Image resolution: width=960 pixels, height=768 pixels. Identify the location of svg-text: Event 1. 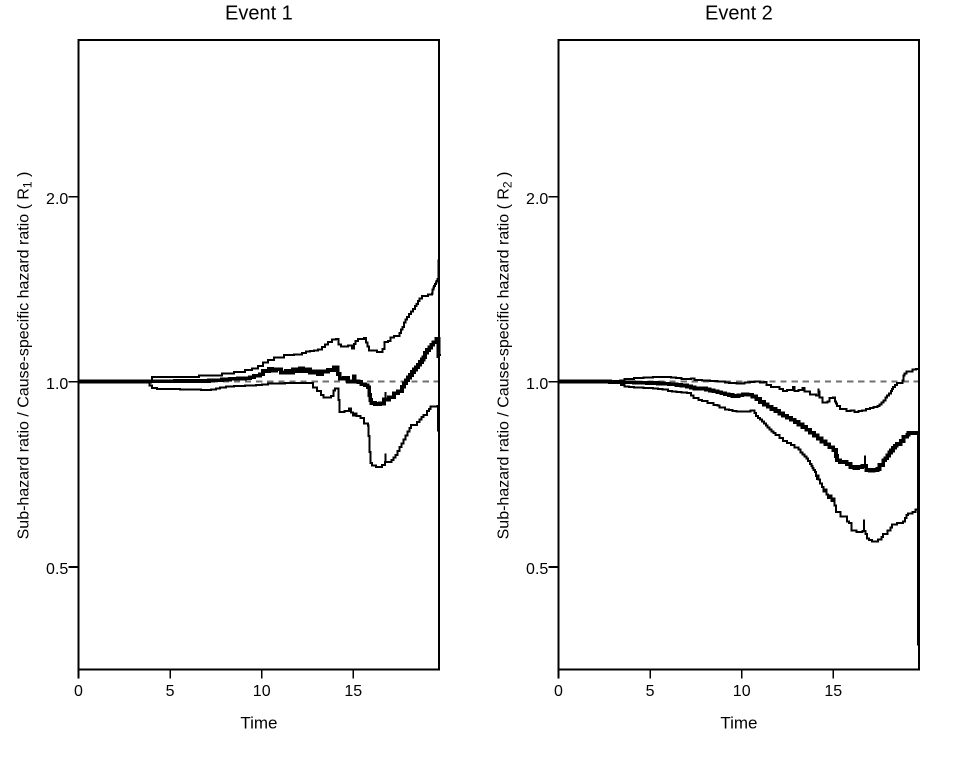
(259, 13).